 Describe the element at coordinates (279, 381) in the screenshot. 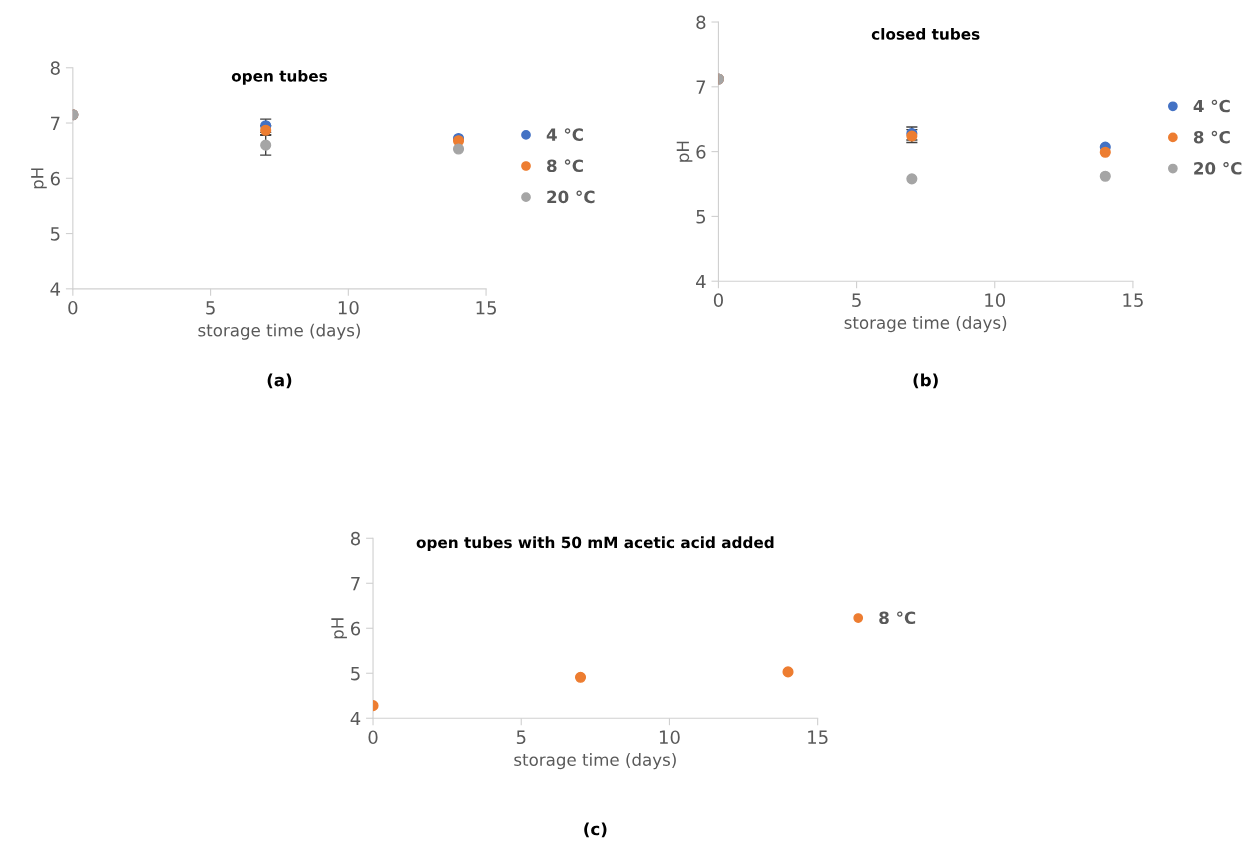

I see `text: (a)` at that location.